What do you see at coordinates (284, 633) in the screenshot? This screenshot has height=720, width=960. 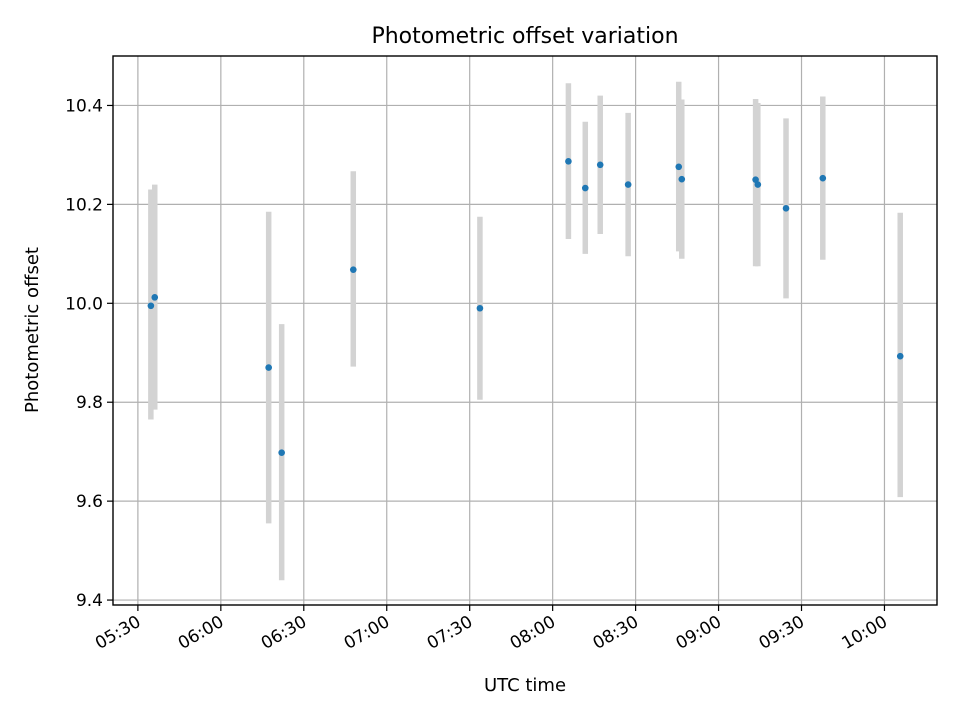 I see `x-tick-label: 06:30` at bounding box center [284, 633].